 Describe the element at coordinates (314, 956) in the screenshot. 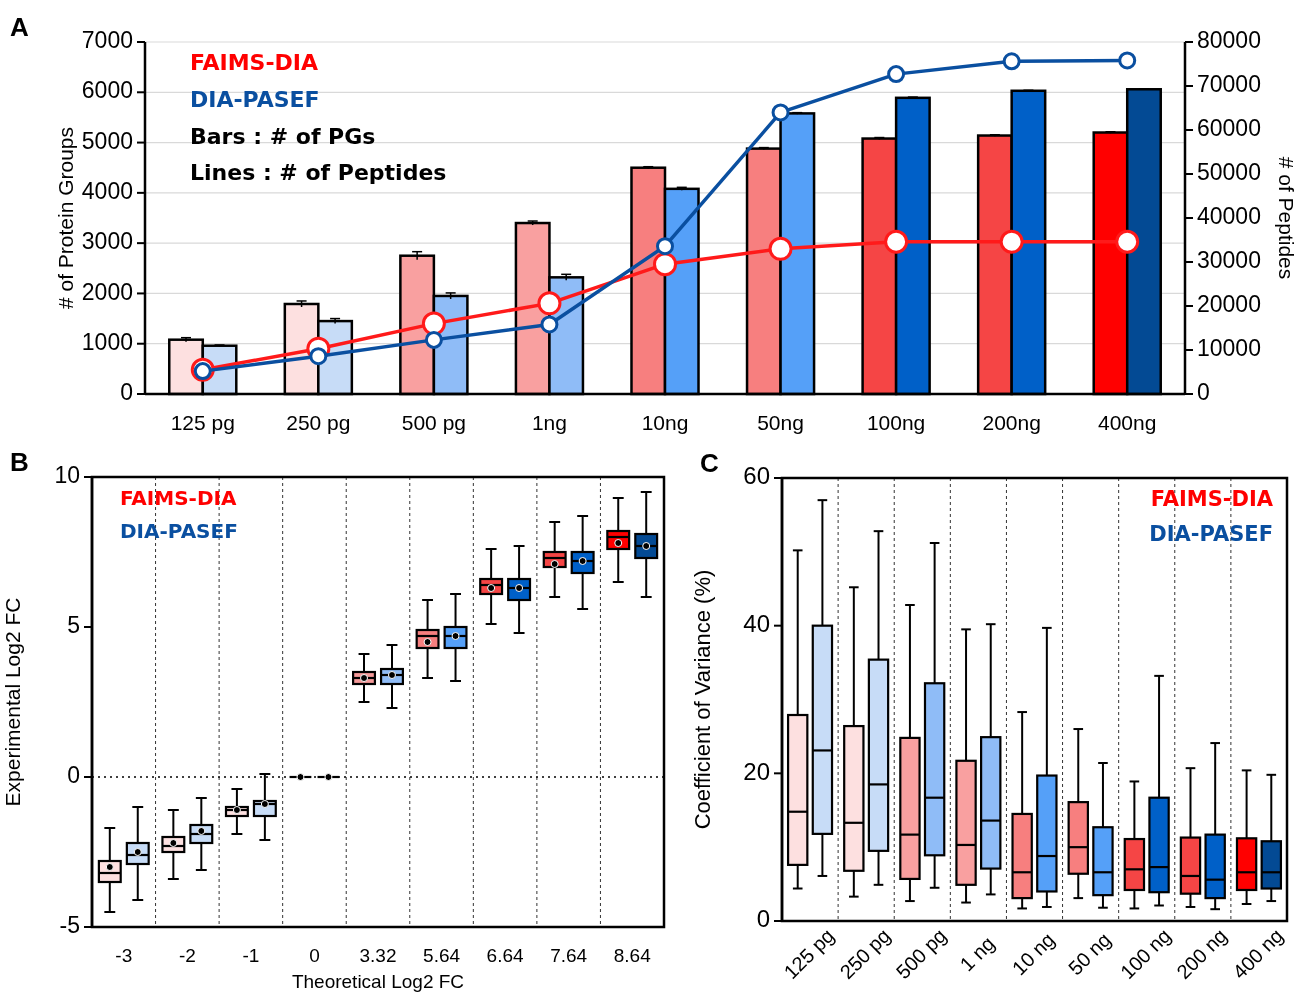

I see `x-tick-label: 0` at that location.